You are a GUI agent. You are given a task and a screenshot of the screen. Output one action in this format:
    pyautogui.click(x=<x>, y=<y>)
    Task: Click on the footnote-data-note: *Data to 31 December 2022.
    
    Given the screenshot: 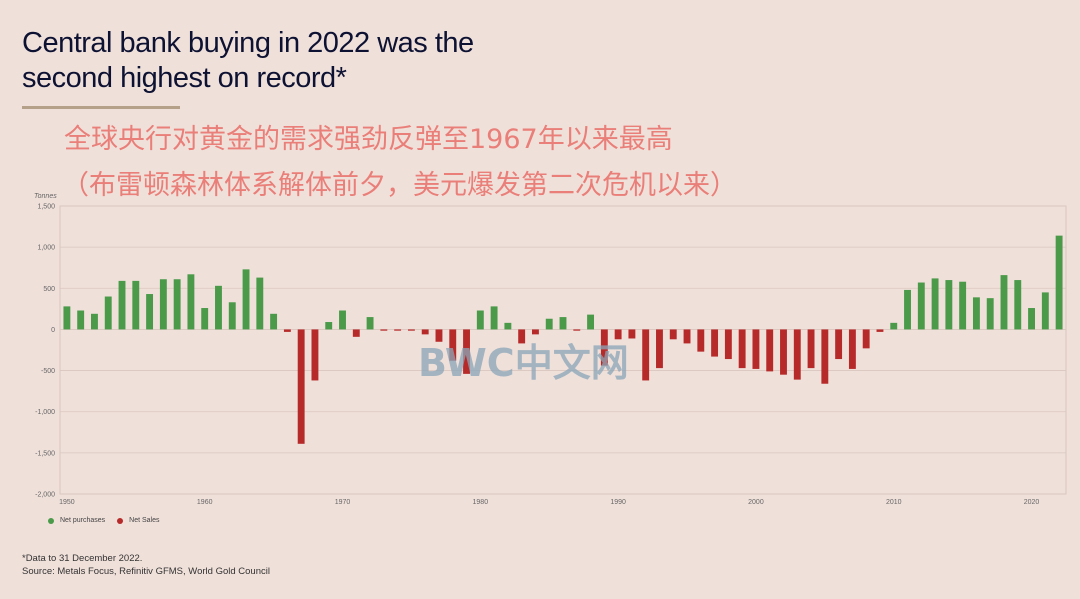 What is the action you would take?
    pyautogui.click(x=82, y=558)
    